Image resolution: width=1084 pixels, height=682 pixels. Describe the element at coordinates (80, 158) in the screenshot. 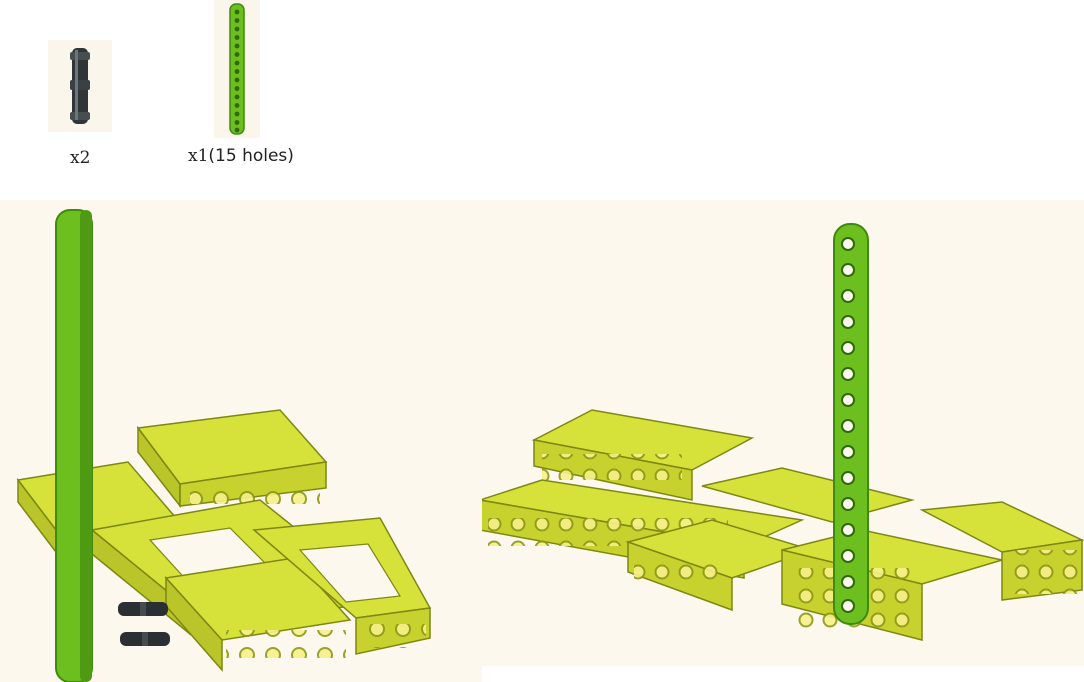

I see `connector-pin-quantity: x2` at that location.